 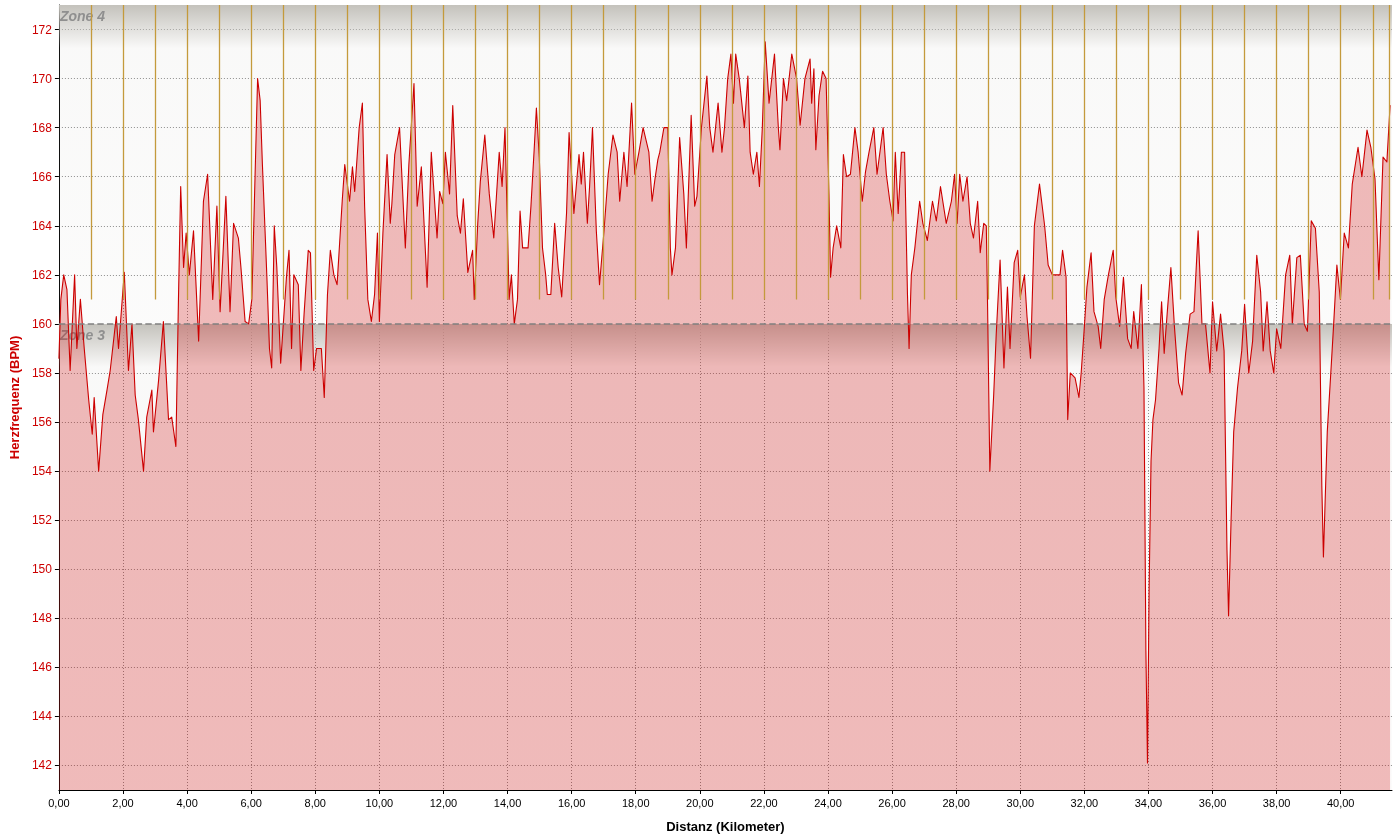 What do you see at coordinates (892, 802) in the screenshot?
I see `x-tick-label: 26,00` at bounding box center [892, 802].